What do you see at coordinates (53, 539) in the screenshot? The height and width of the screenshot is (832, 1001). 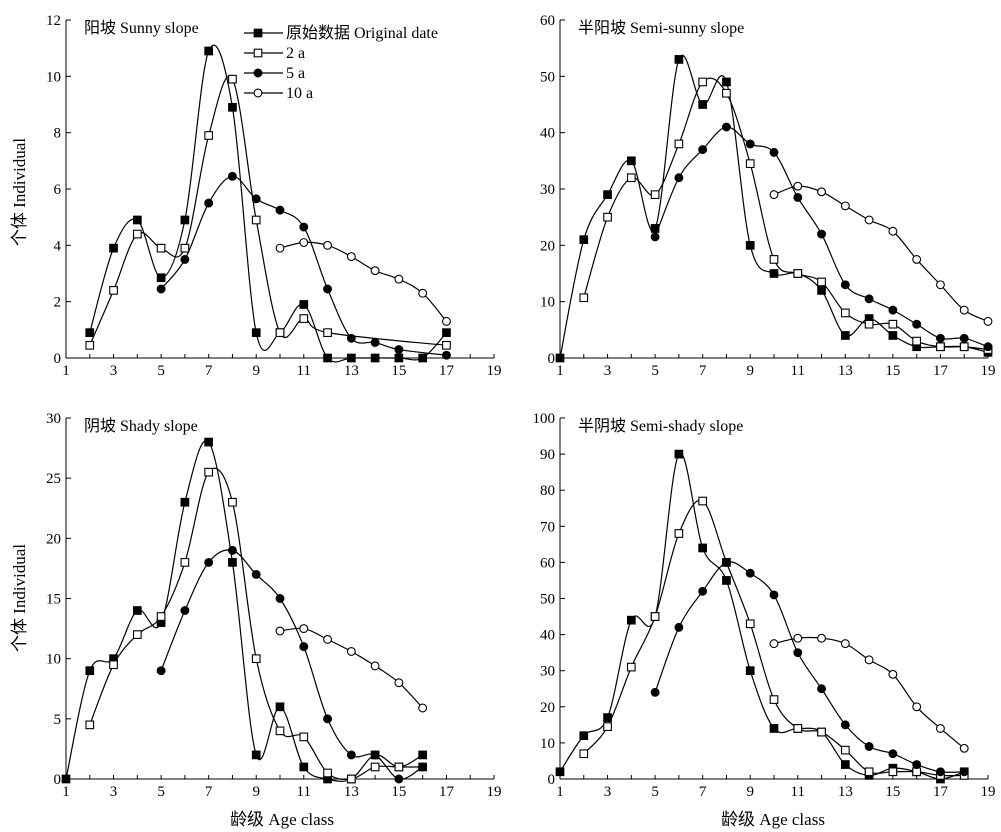 I see `y-tick-label: 20` at bounding box center [53, 539].